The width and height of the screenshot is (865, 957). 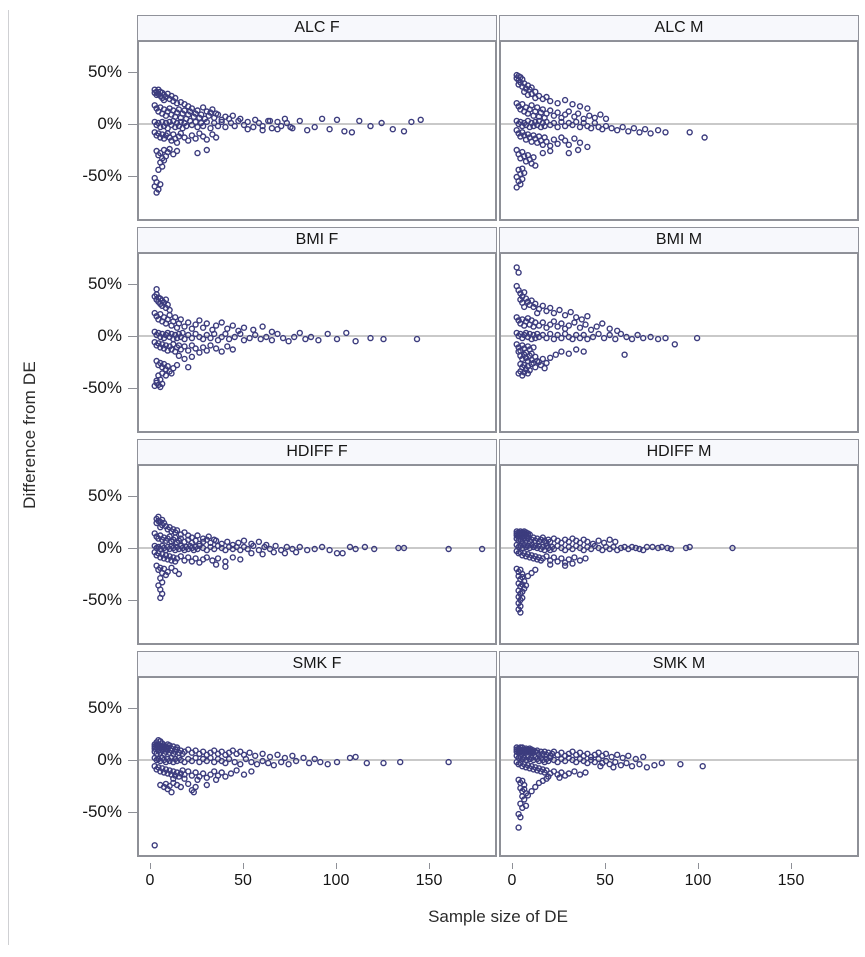 What do you see at coordinates (498, 916) in the screenshot?
I see `x-axis-title: Sample size of DE` at bounding box center [498, 916].